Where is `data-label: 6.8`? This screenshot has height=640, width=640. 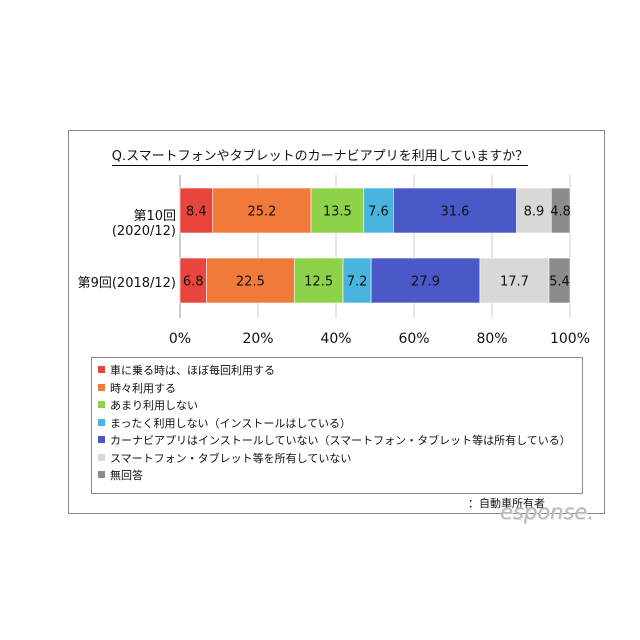 data-label: 6.8 is located at coordinates (193, 282).